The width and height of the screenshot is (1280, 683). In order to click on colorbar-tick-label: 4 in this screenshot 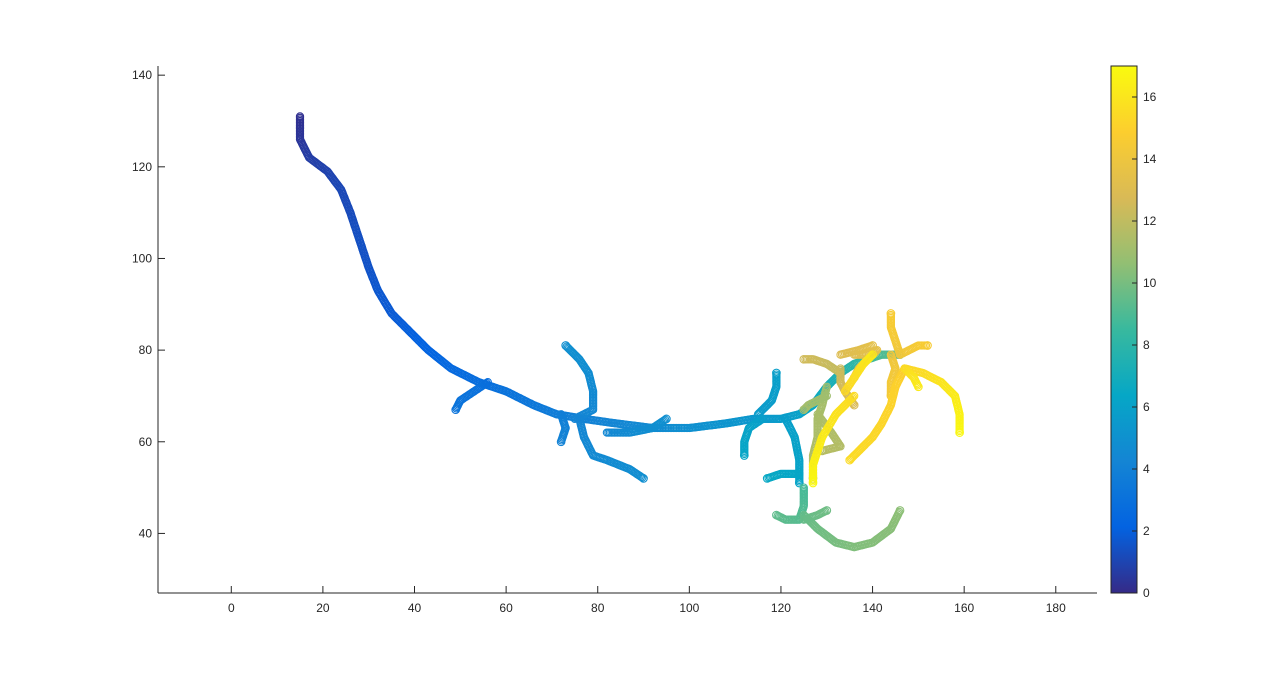, I will do `click(1146, 469)`.